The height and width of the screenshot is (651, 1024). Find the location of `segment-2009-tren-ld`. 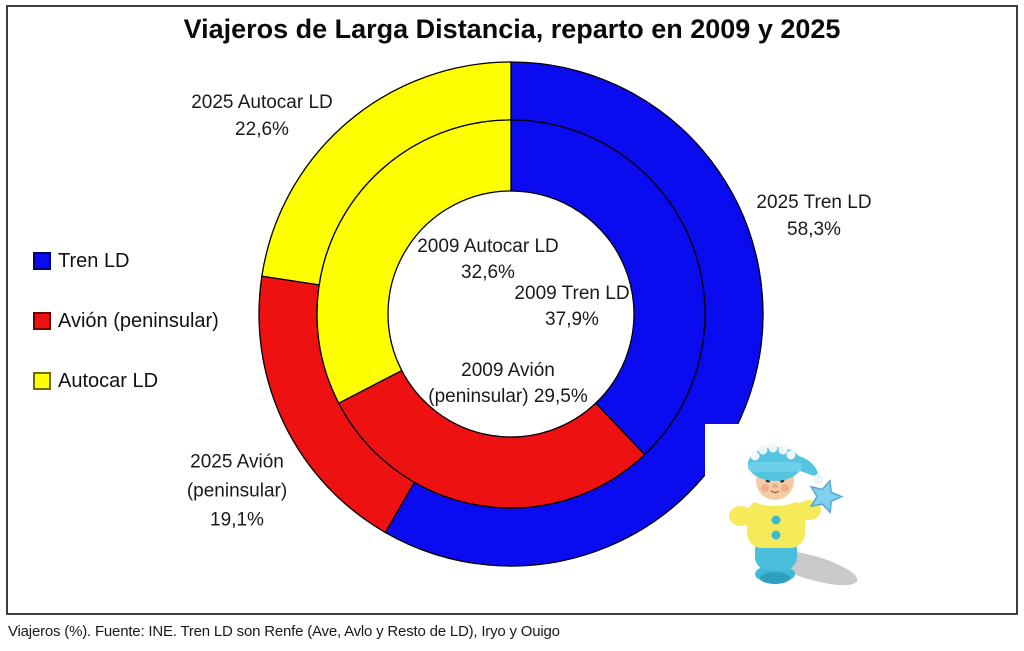

segment-2009-tren-ld is located at coordinates (608, 287).